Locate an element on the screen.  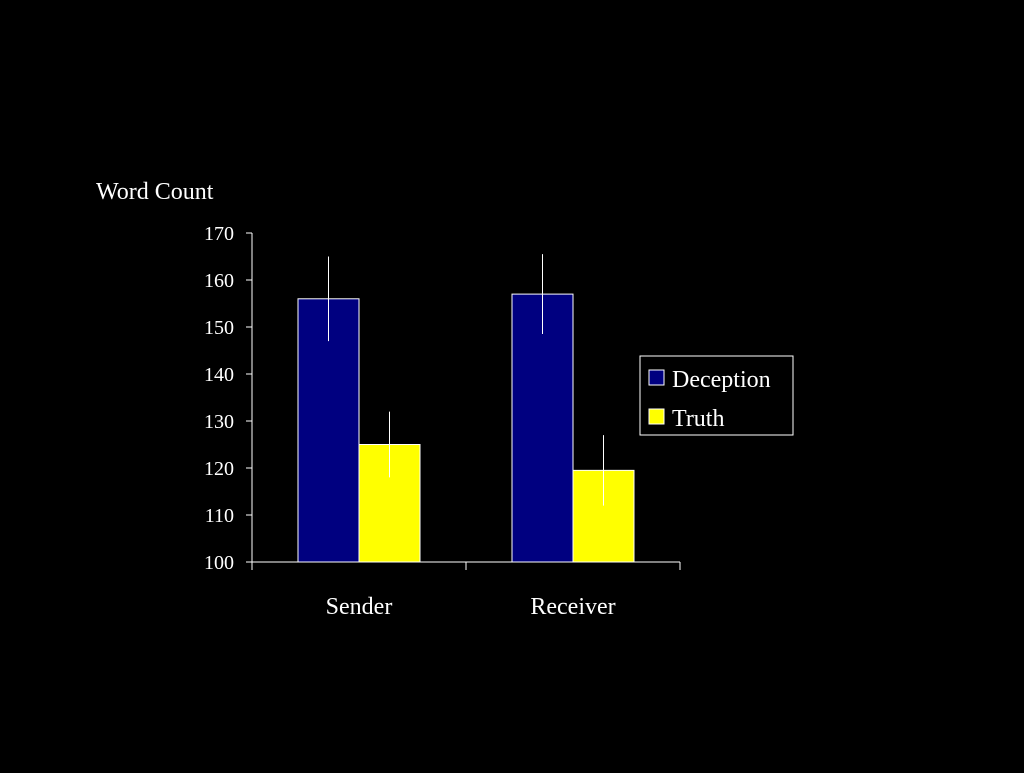
bar-series-group is located at coordinates (466, 428).